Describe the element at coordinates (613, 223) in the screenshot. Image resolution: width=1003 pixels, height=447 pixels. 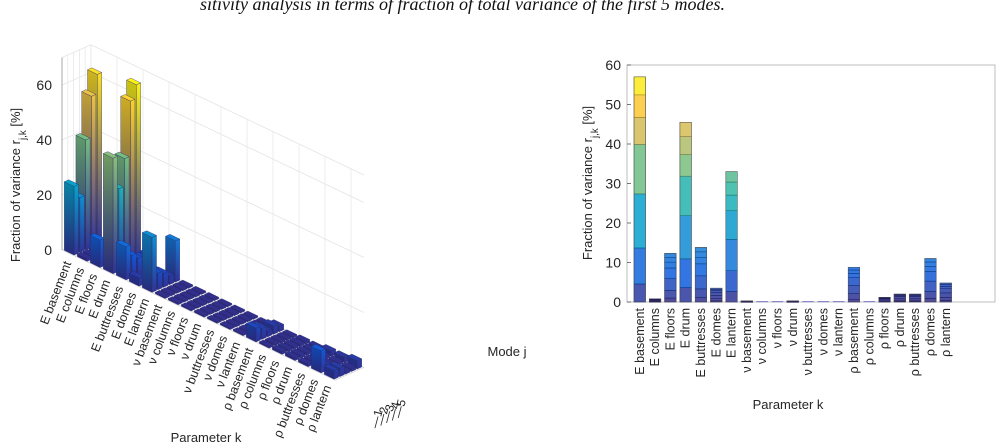
I see `y-tick-label: 20` at that location.